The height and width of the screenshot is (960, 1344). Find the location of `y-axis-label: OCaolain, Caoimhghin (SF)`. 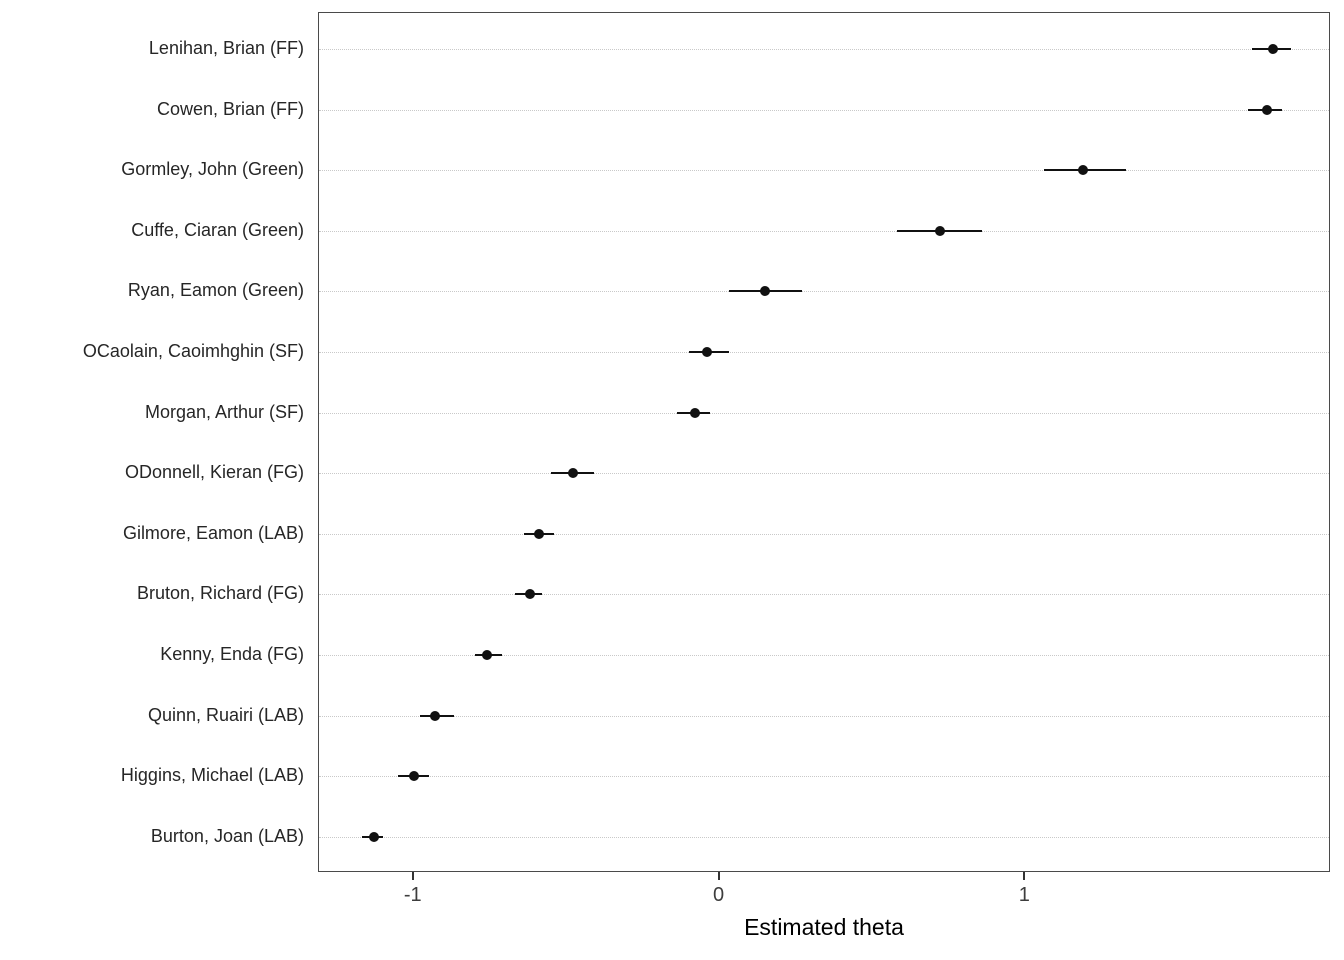

y-axis-label: OCaolain, Caoimhghin (SF) is located at coordinates (193, 351).